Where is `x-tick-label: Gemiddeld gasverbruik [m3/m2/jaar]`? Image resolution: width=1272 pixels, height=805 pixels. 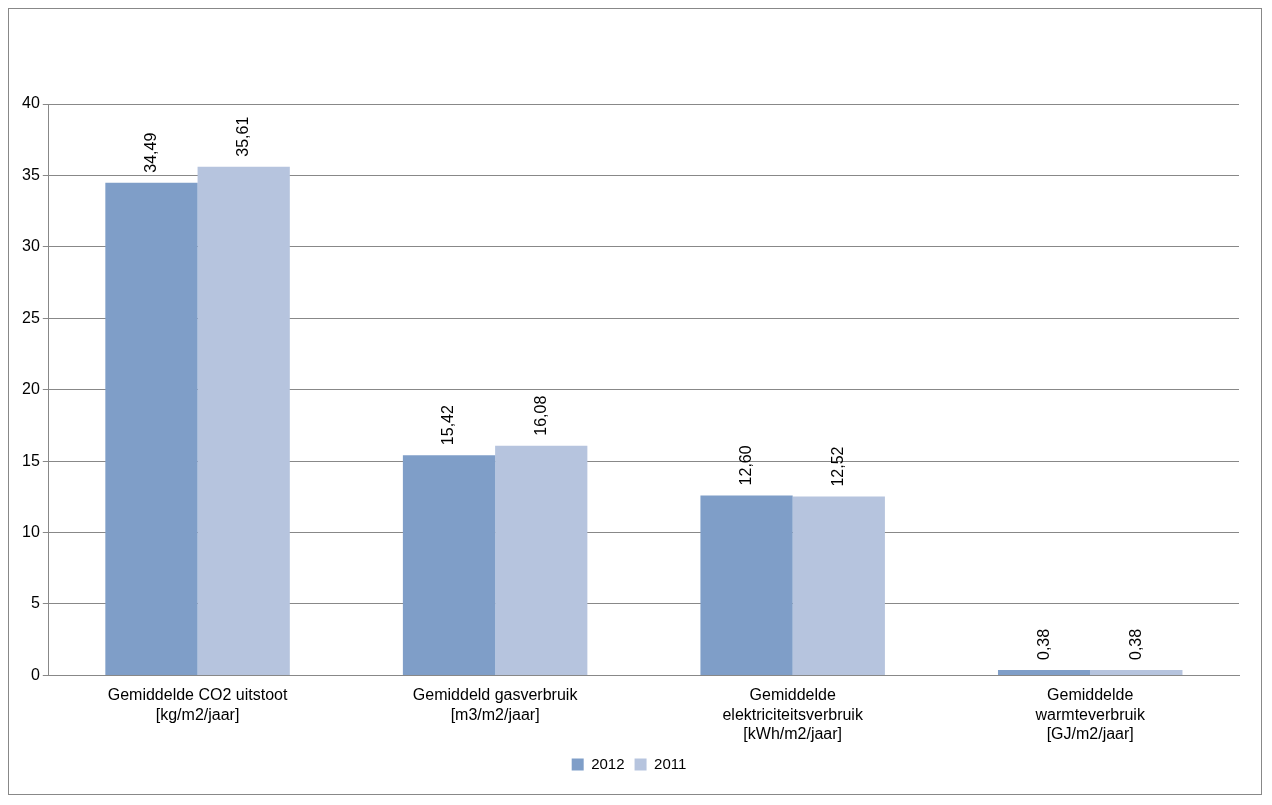 x-tick-label: Gemiddeld gasverbruik [m3/m2/jaar] is located at coordinates (495, 704).